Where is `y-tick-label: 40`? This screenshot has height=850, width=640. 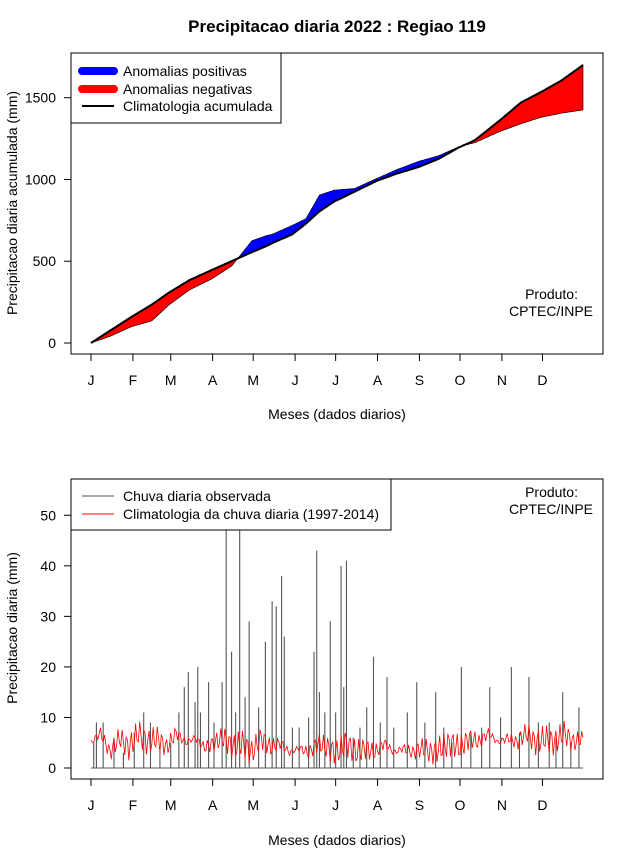
y-tick-label: 40 is located at coordinates (48, 566).